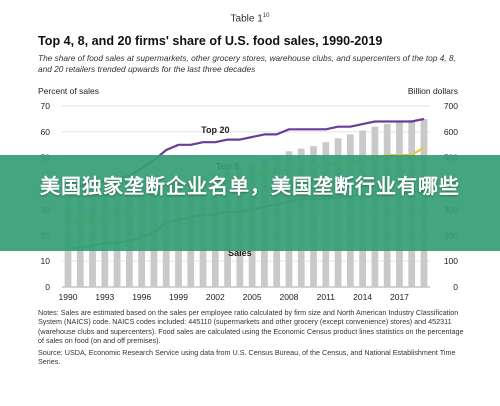 The image size is (500, 406). Describe the element at coordinates (215, 297) in the screenshot. I see `x-tick-label: 2002` at that location.